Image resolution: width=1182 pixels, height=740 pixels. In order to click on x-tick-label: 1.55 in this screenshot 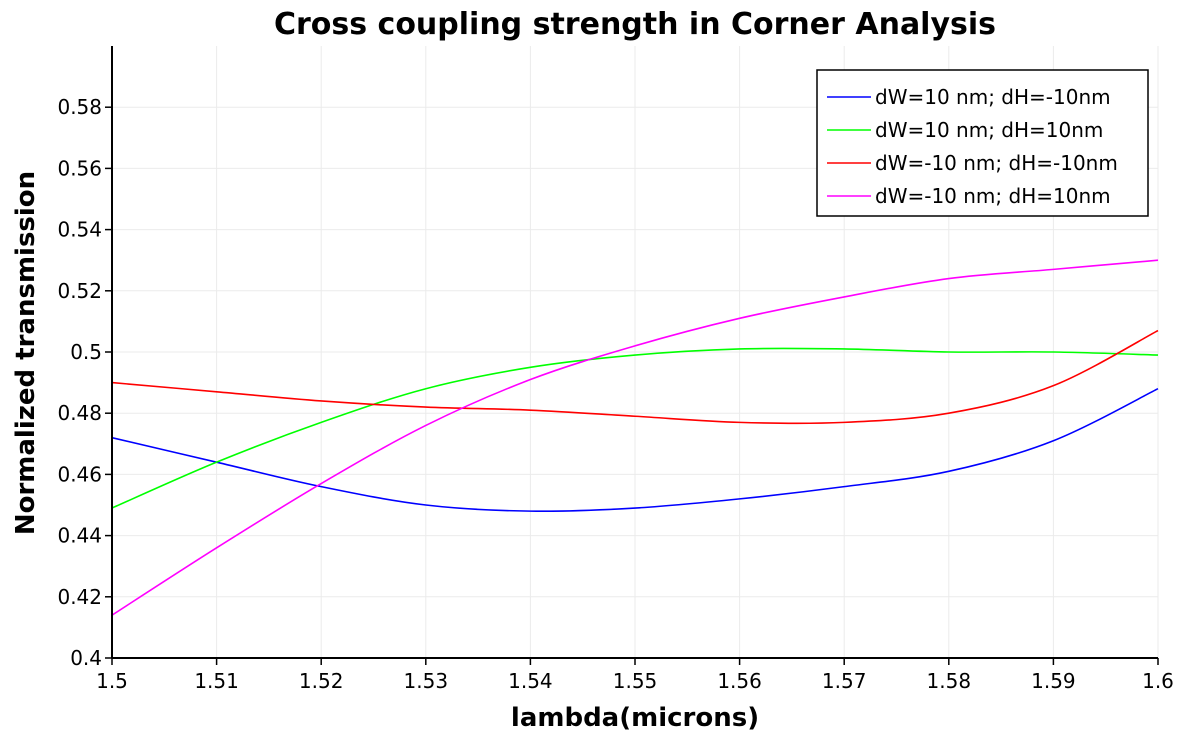, I will do `click(635, 681)`.